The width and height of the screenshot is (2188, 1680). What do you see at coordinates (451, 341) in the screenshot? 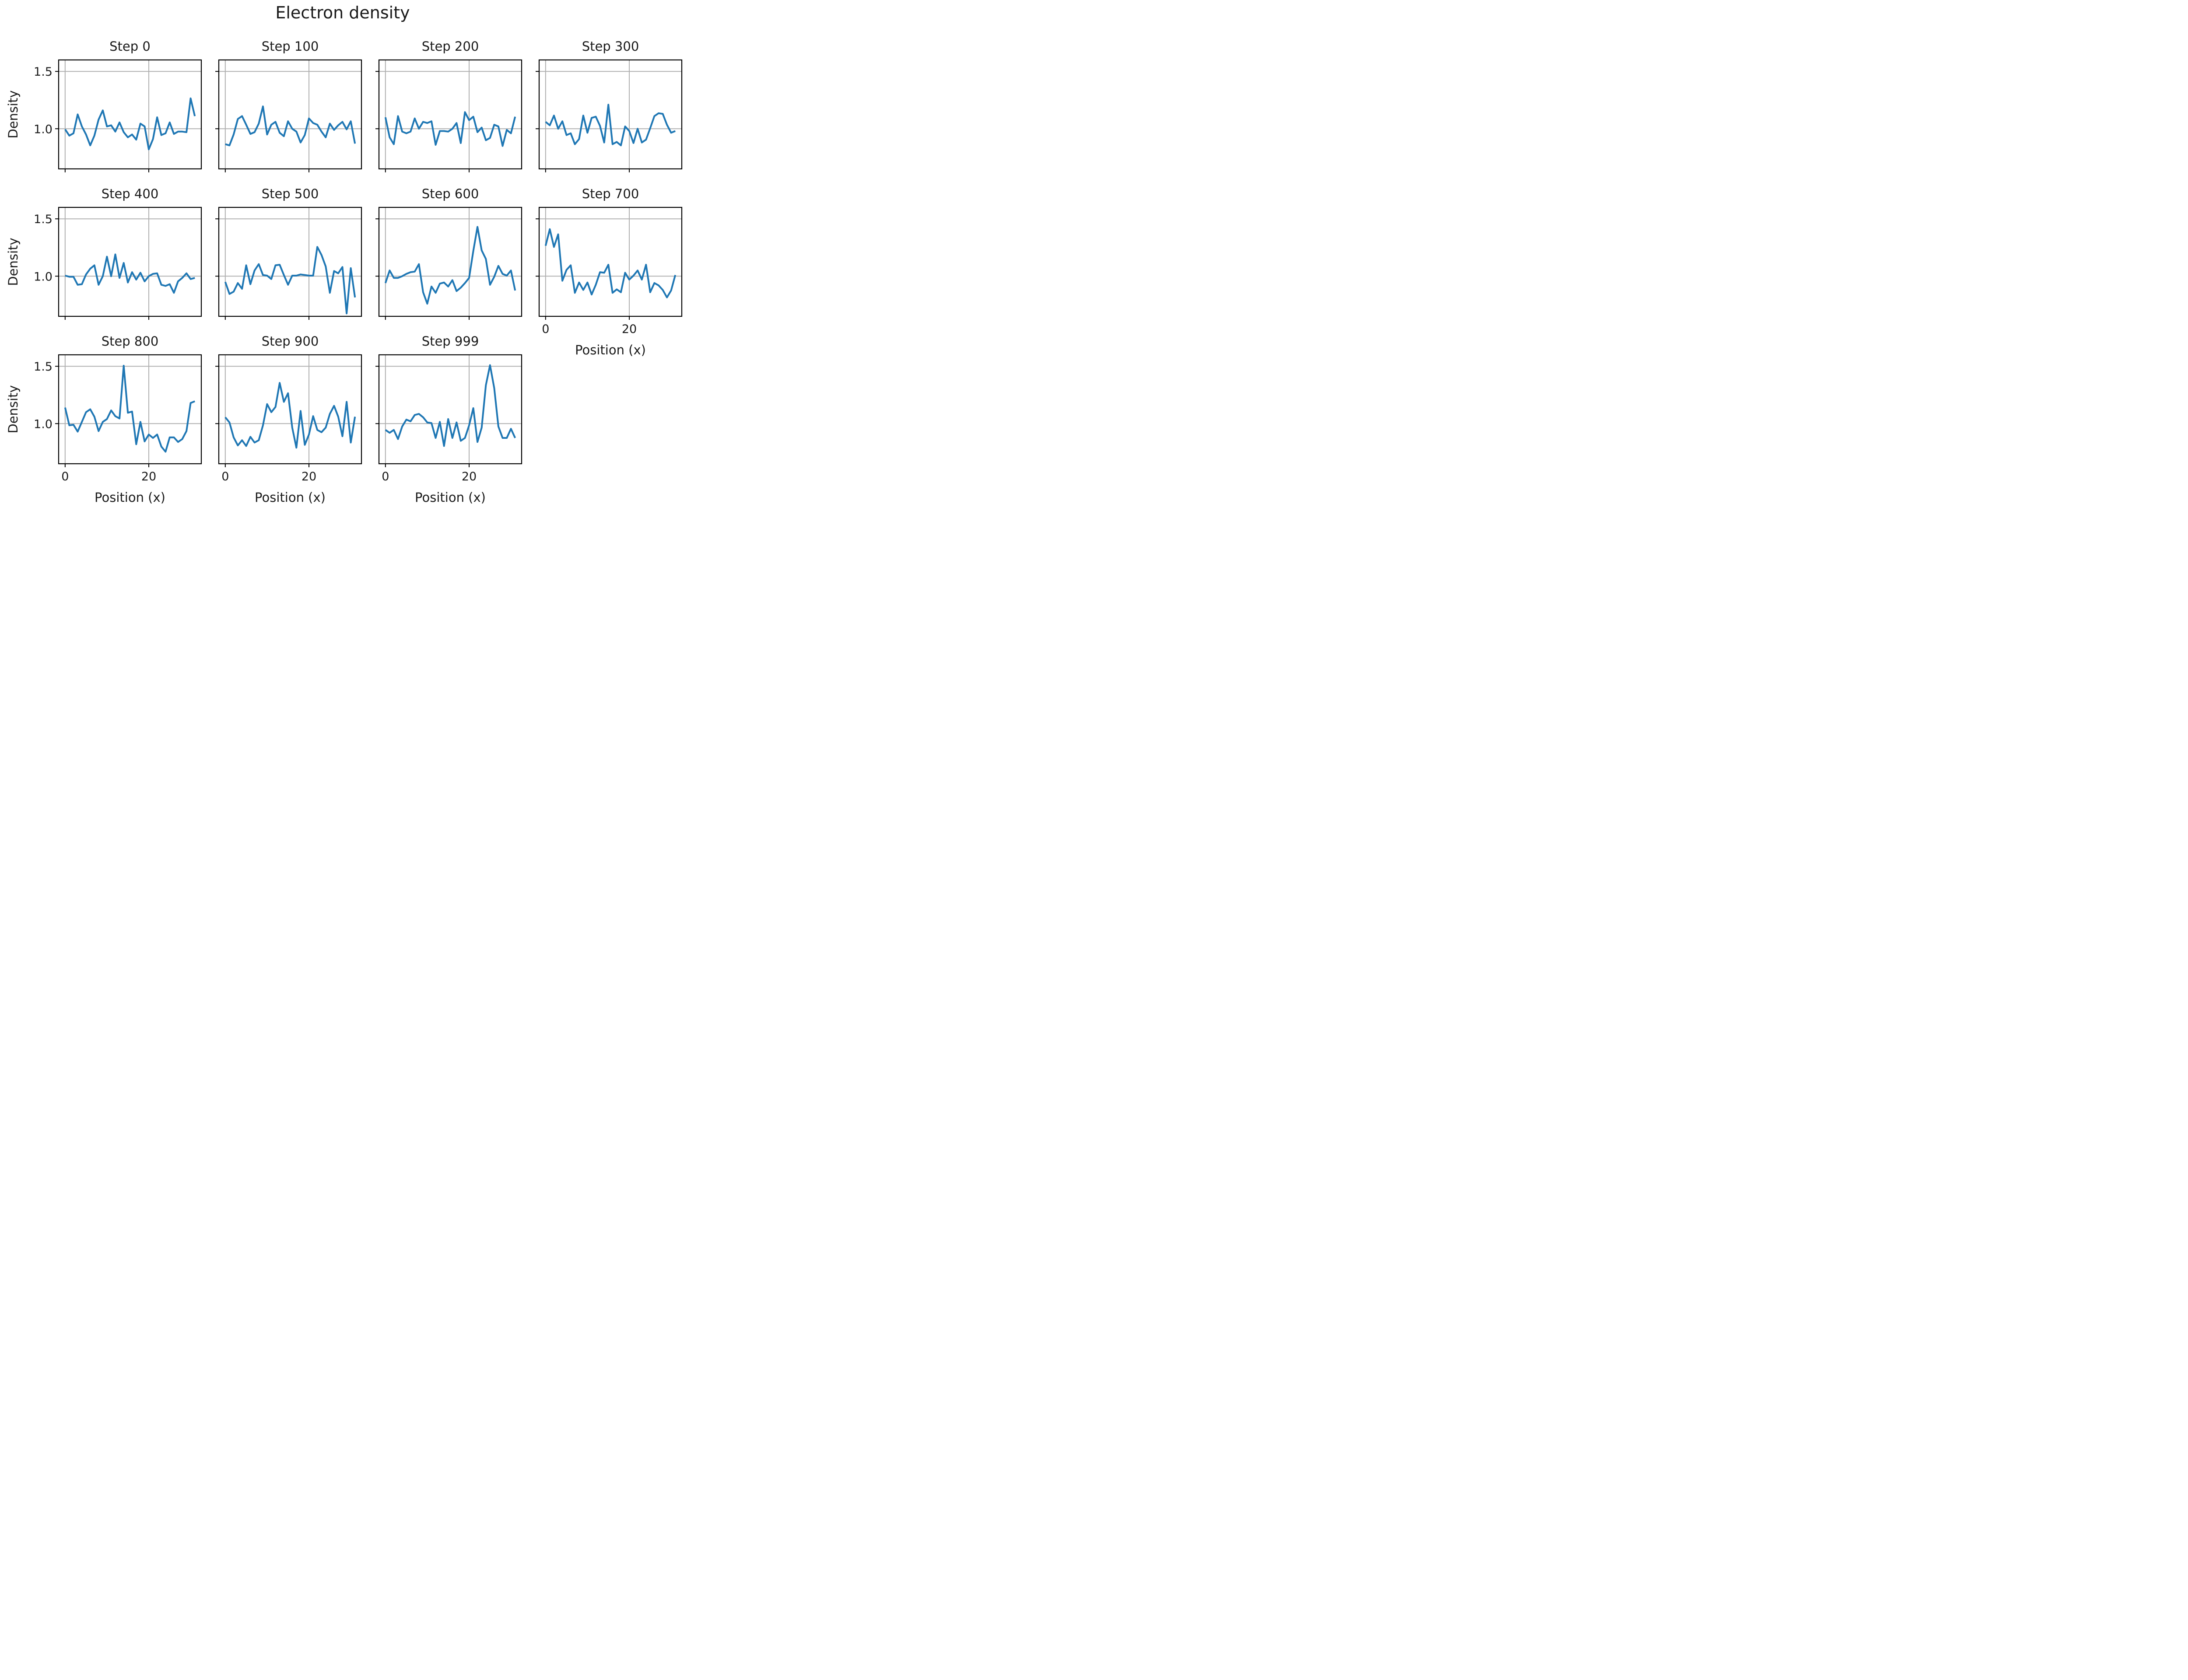
I see `panel-title: Step 999` at bounding box center [451, 341].